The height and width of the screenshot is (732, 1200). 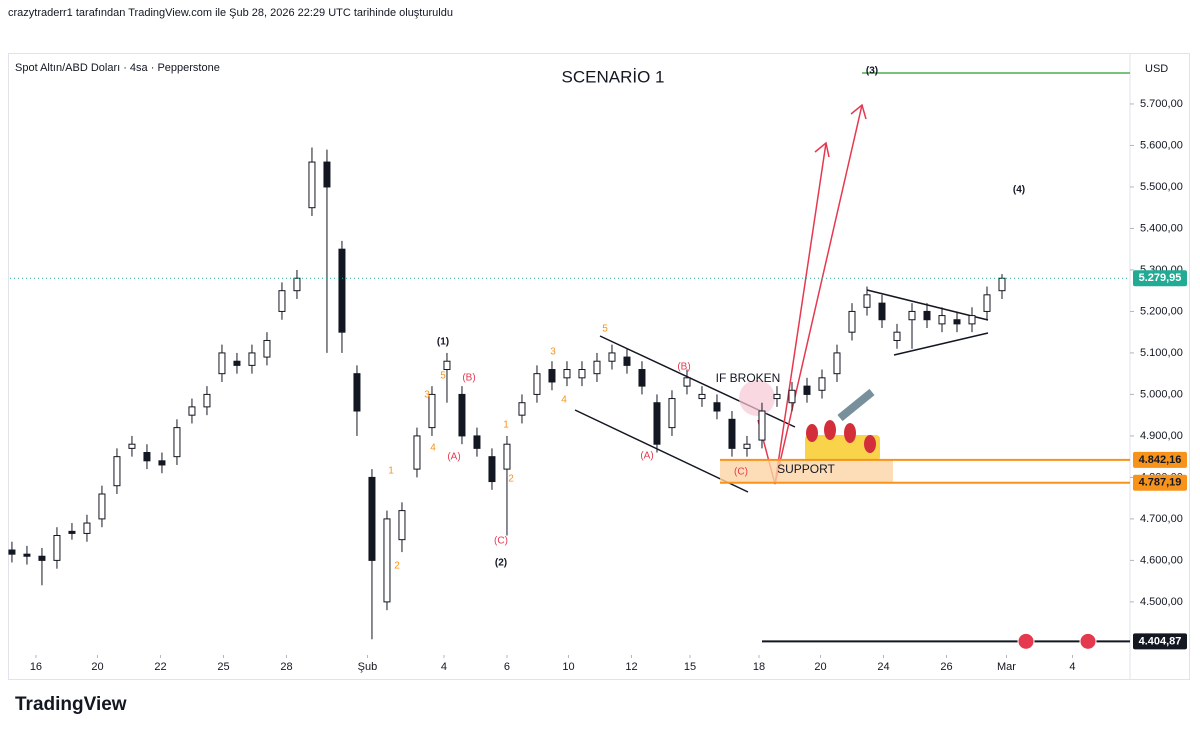 I want to click on breakout-circle, so click(x=757, y=398).